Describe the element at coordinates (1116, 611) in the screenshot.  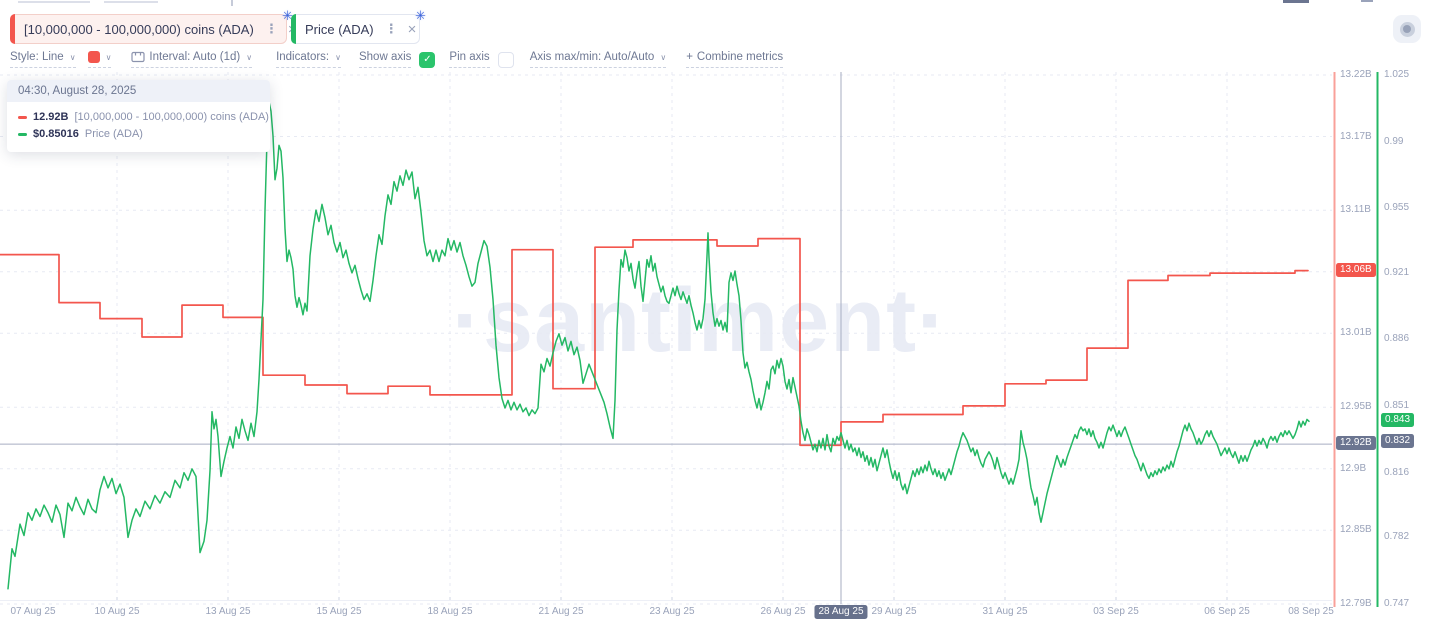
I see `x-axis-tick: 03 Sep 25` at that location.